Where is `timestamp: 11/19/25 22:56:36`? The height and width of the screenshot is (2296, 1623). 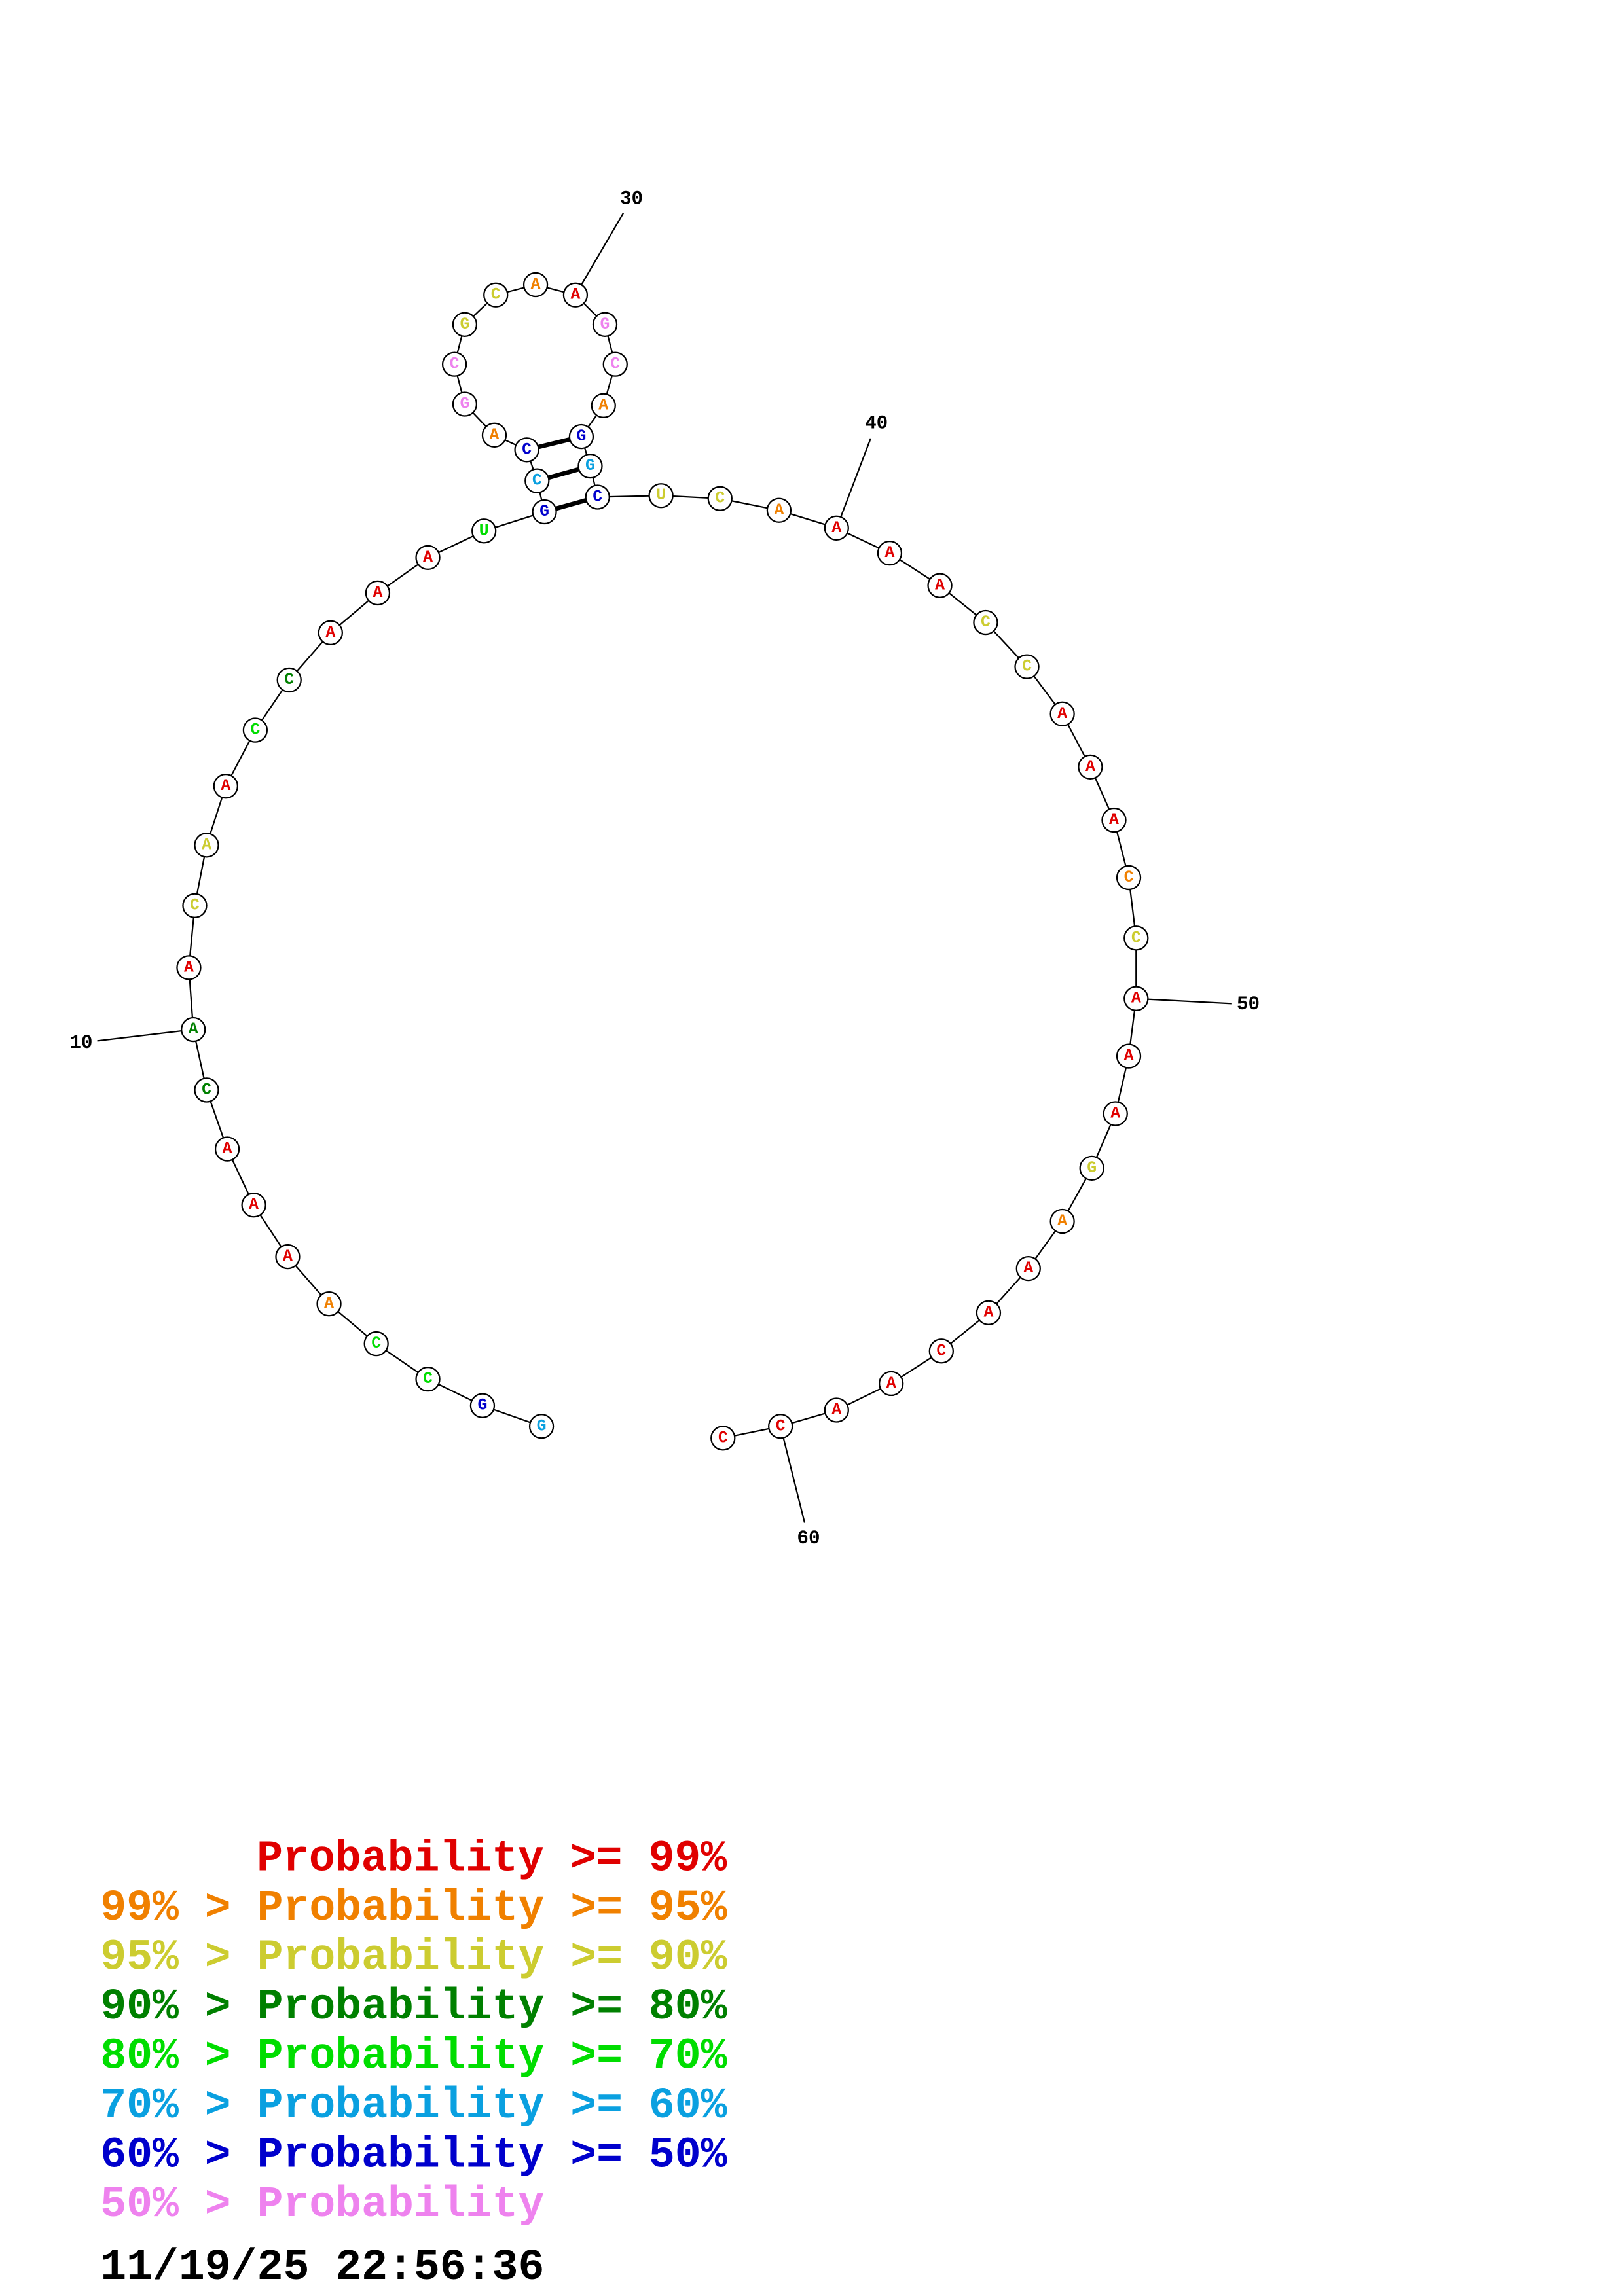
timestamp: 11/19/25 22:56:36 is located at coordinates (322, 2267).